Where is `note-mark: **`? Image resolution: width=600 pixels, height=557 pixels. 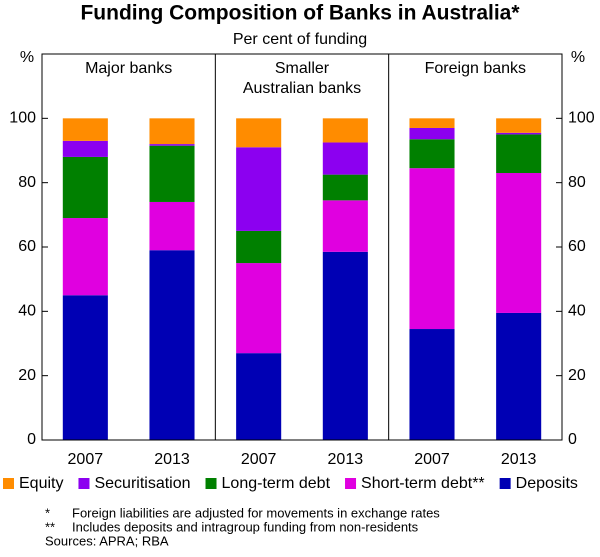 note-mark: ** is located at coordinates (50, 526).